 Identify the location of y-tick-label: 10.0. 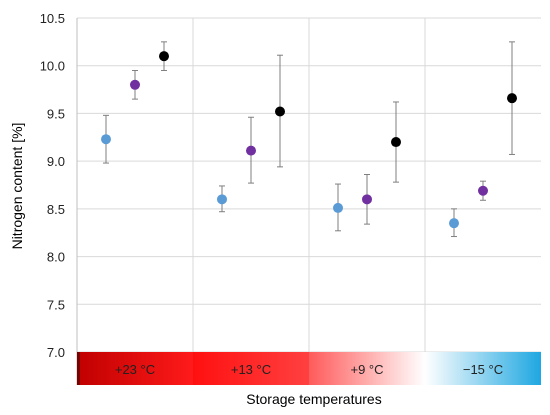
(52, 66).